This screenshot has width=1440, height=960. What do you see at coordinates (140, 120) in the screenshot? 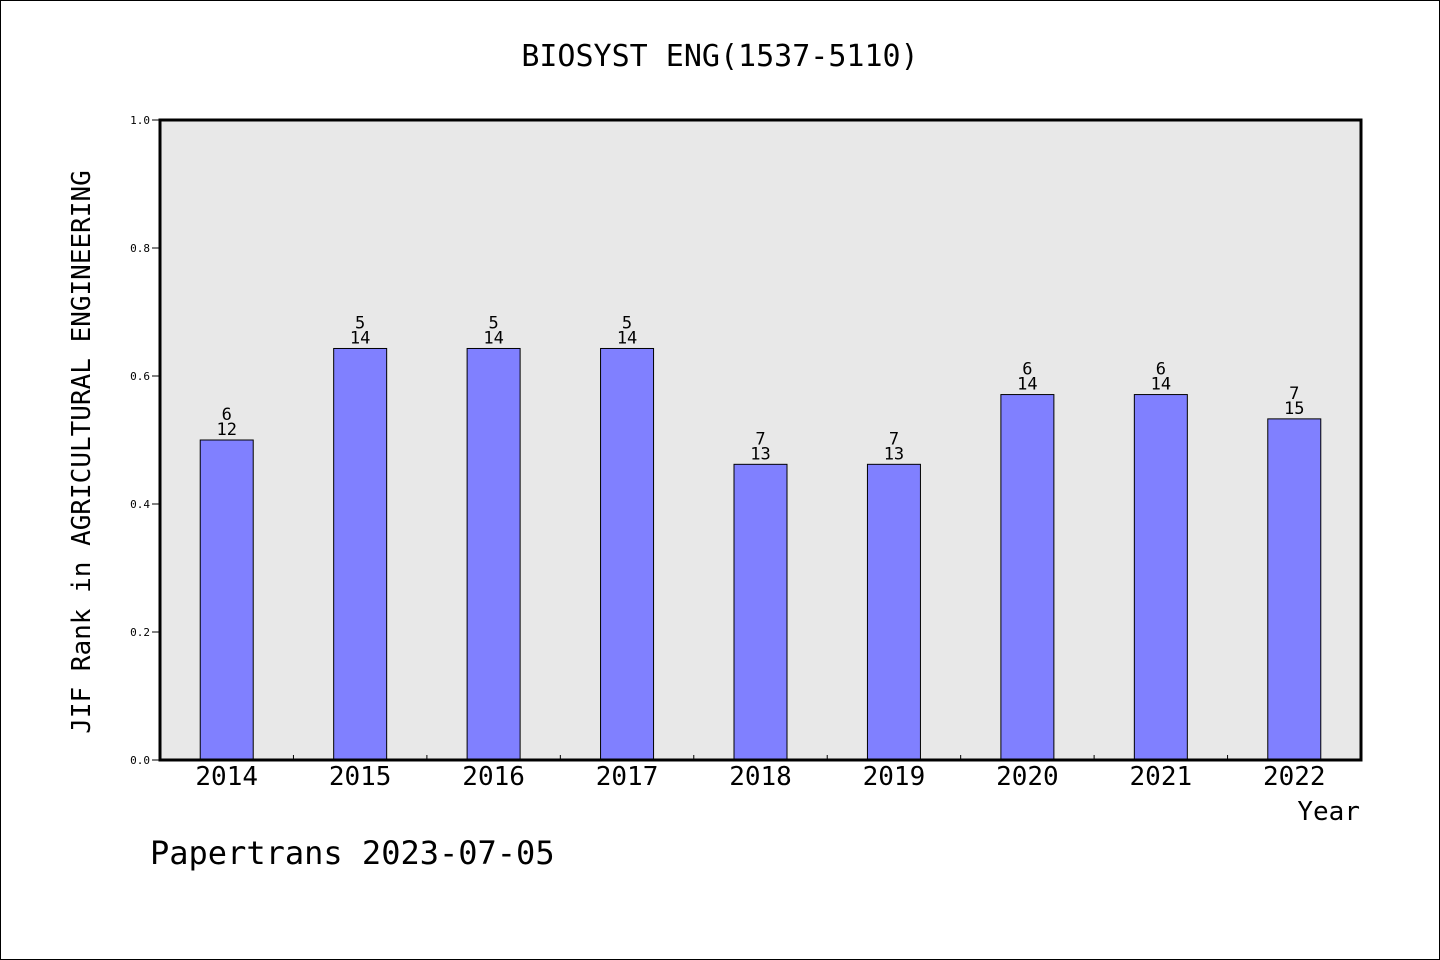
I see `y-tick-label: 1.0` at bounding box center [140, 120].